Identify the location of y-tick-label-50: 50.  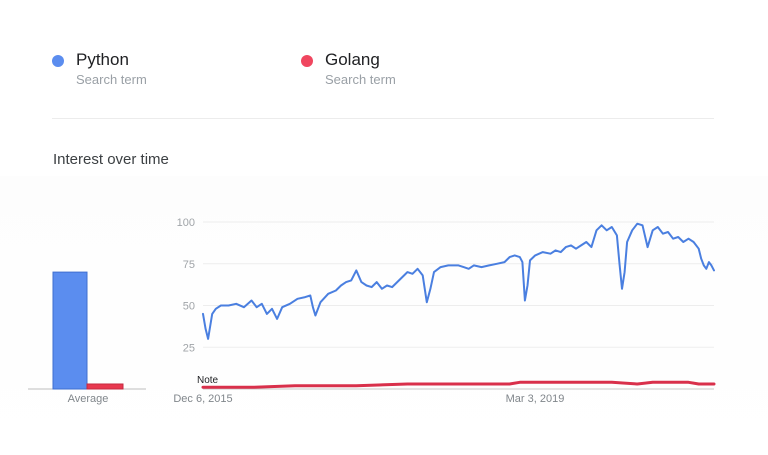
(189, 307).